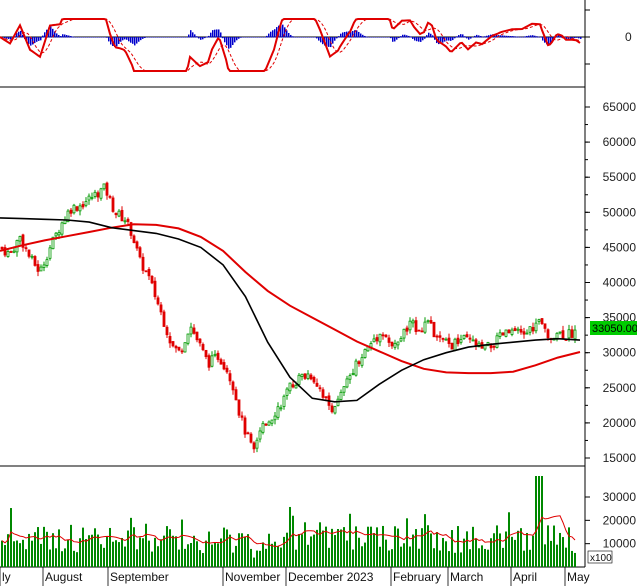 Image resolution: width=637 pixels, height=586 pixels. What do you see at coordinates (288, 531) in the screenshot?
I see `volume-moving-average` at bounding box center [288, 531].